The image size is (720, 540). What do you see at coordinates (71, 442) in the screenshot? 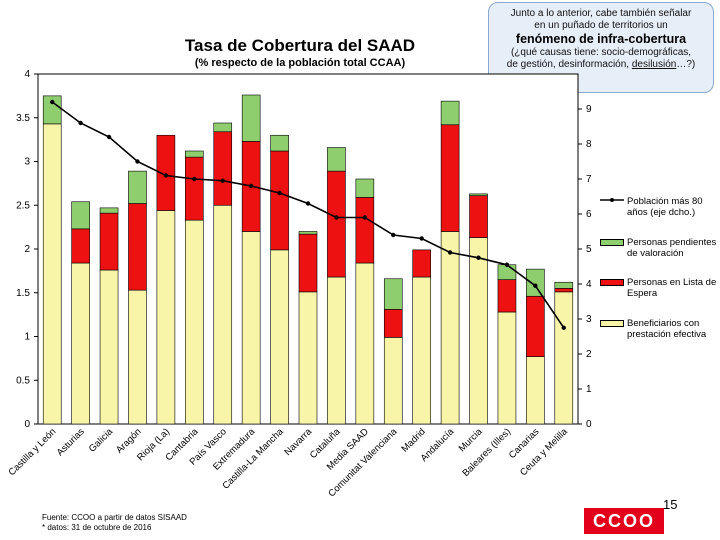
I see `category-label: Asturias` at bounding box center [71, 442].